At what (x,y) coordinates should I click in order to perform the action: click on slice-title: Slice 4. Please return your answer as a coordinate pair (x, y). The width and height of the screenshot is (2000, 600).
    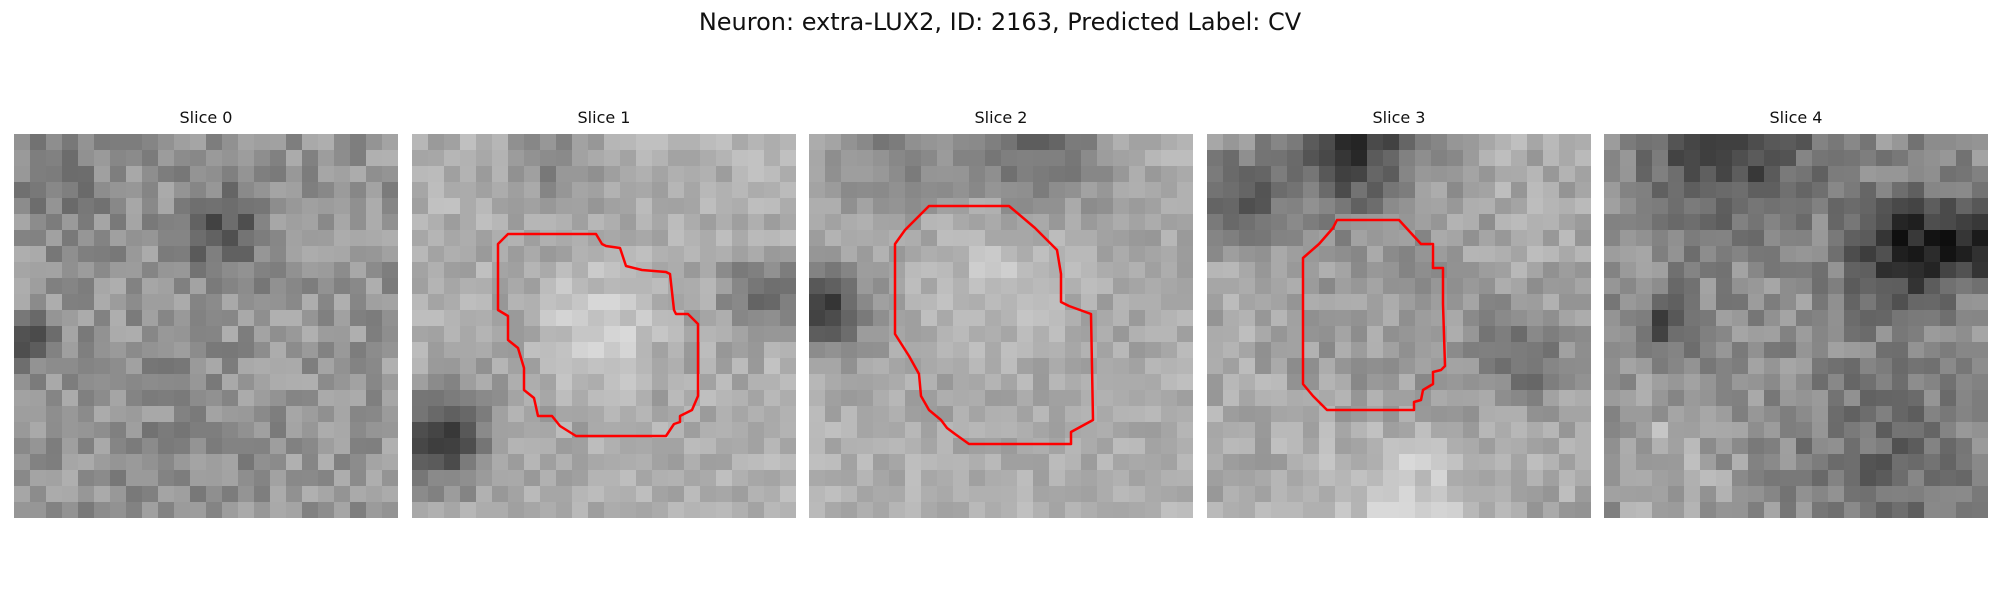
    Looking at the image, I should click on (1796, 117).